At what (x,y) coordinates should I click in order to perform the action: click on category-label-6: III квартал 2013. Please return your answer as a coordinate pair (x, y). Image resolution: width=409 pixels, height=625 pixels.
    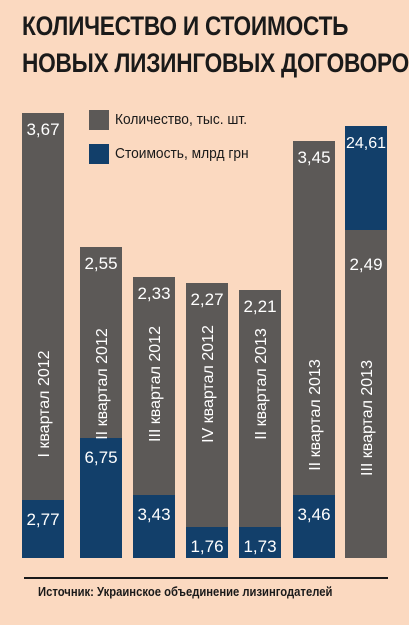
    Looking at the image, I should click on (367, 418).